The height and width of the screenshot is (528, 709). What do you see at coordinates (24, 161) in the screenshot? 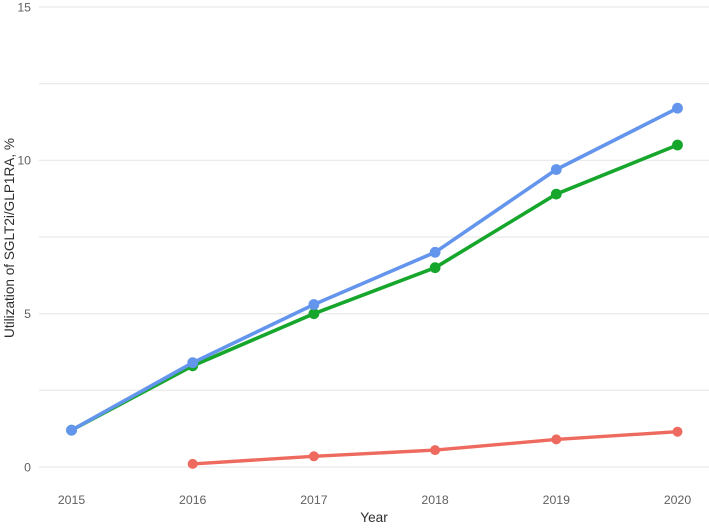
I see `y-tick-label: 10` at bounding box center [24, 161].